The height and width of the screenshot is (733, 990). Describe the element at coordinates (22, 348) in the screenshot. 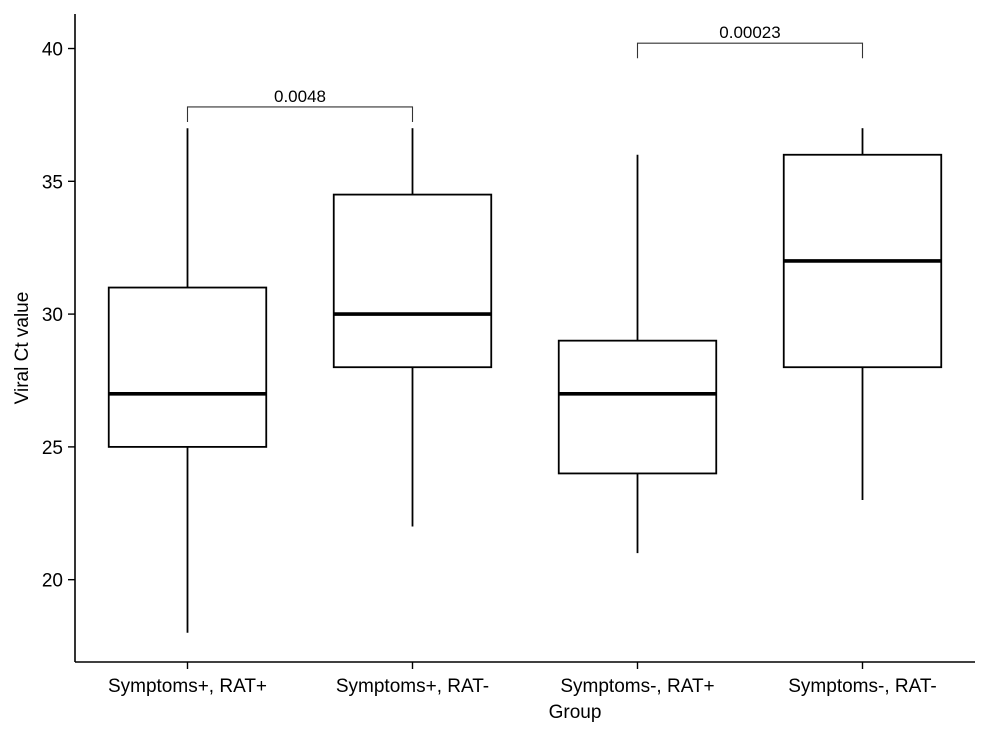

I see `y-axis-title: Viral Ct value` at that location.